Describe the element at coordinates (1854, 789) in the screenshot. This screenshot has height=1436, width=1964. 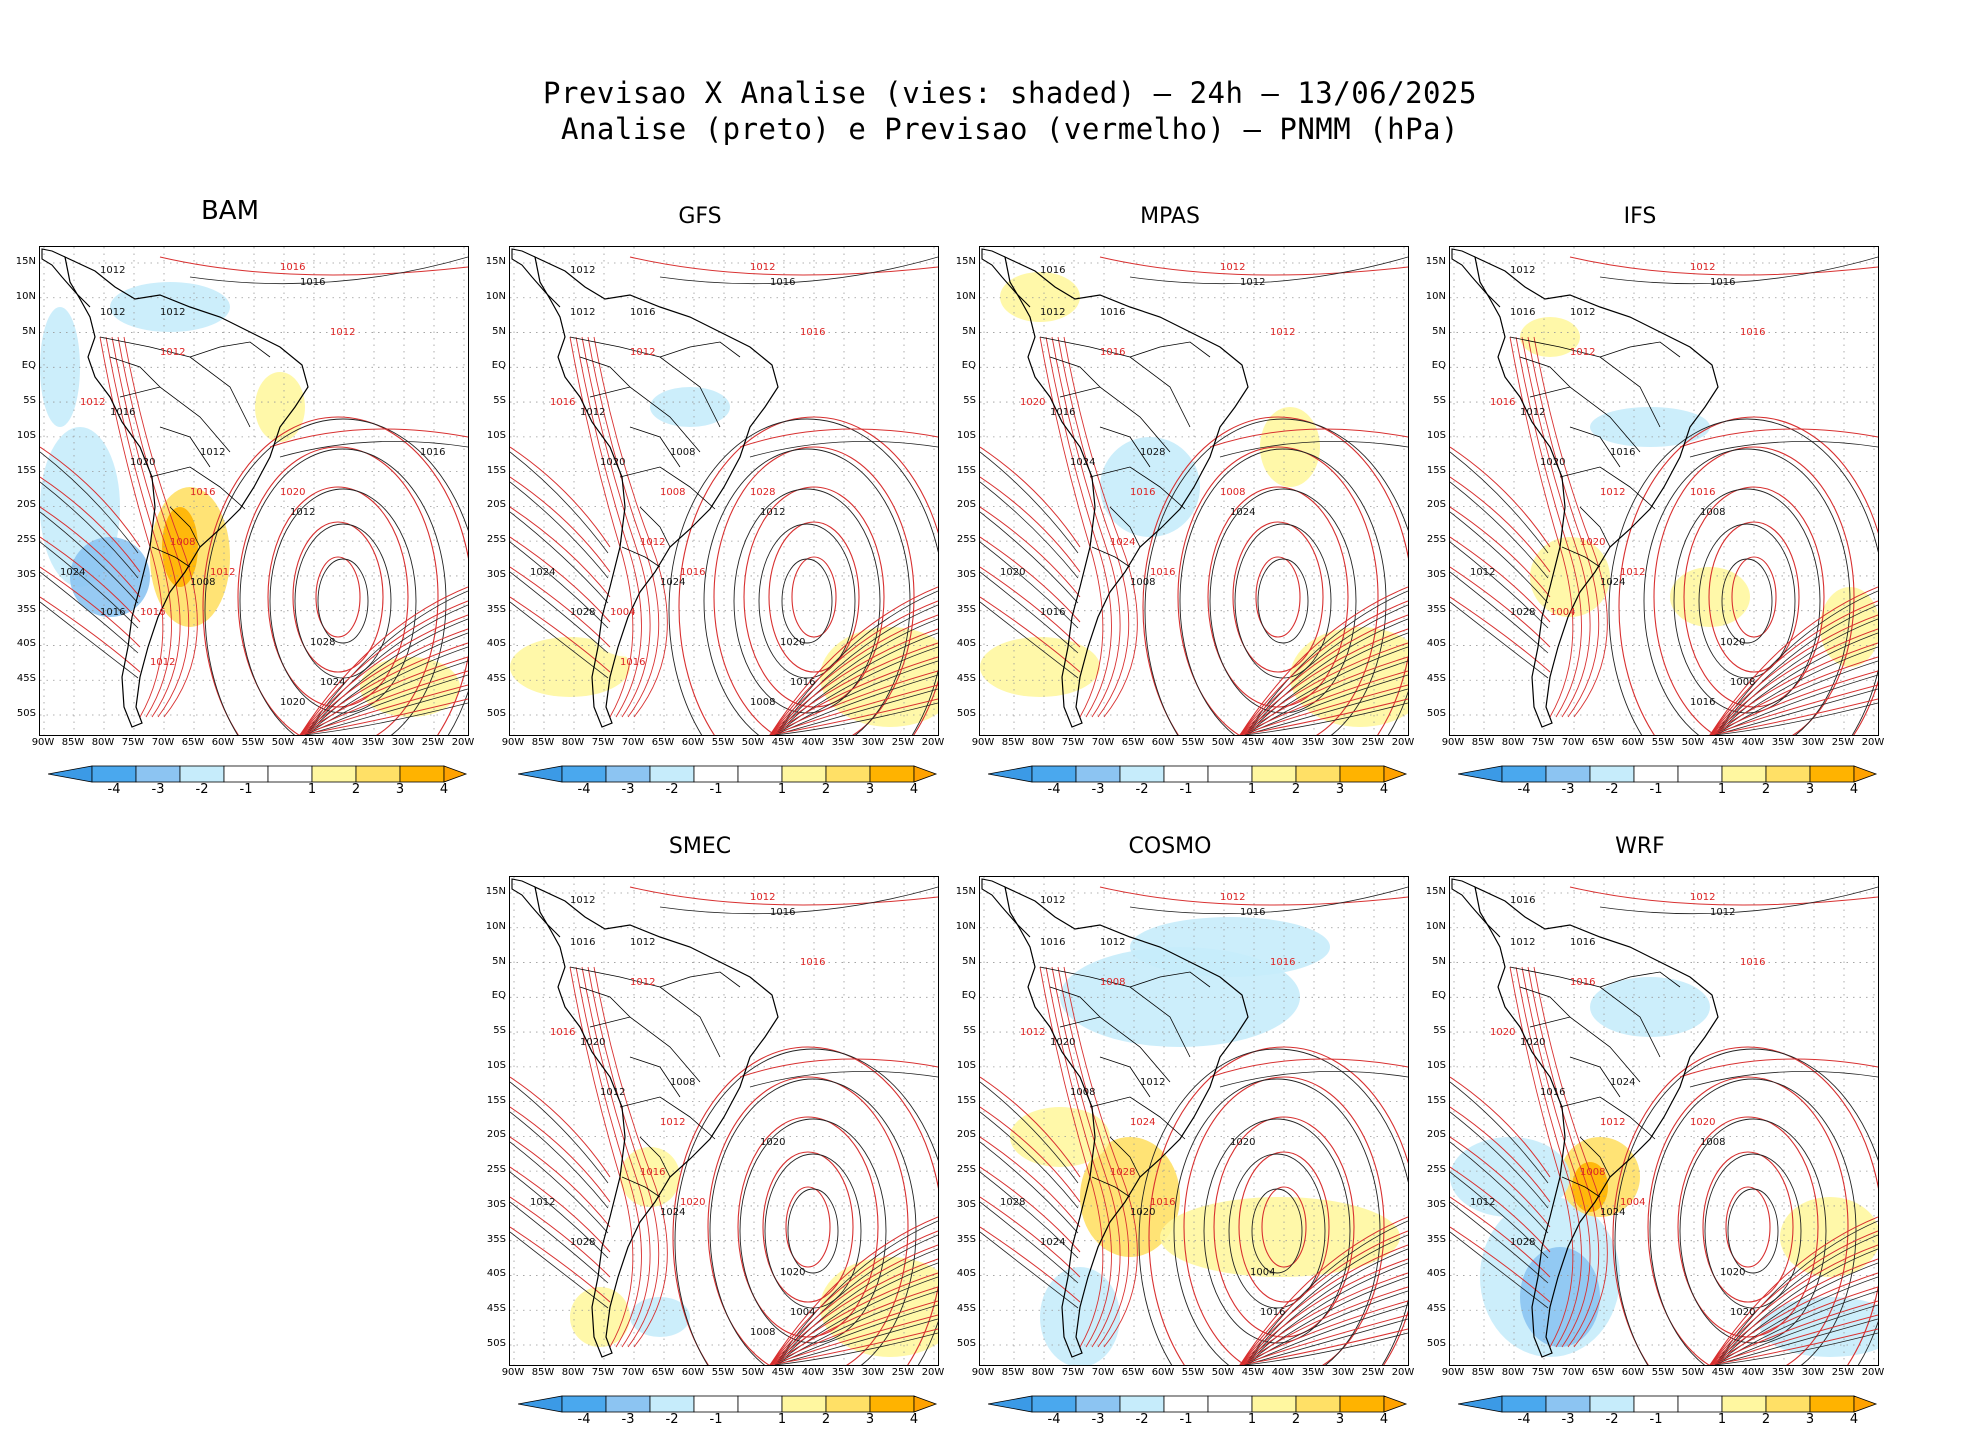
I see `colorbar-label: 4` at that location.